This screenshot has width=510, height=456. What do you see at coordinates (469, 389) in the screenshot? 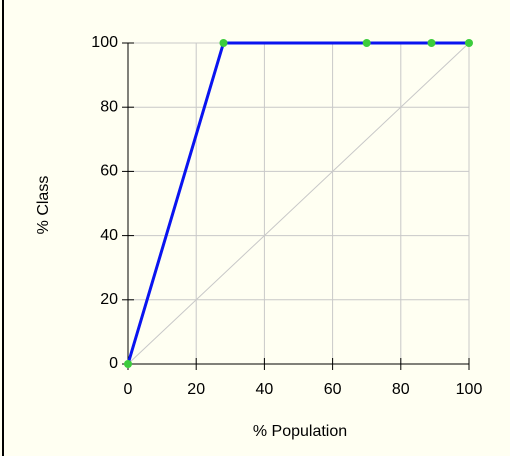
I see `x-tick-label: 100` at bounding box center [469, 389].